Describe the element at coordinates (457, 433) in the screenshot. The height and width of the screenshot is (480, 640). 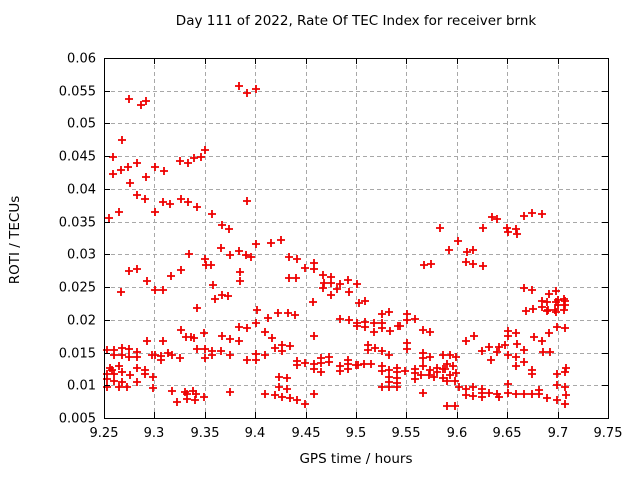
I see `x-tick-label: 9.6` at that location.